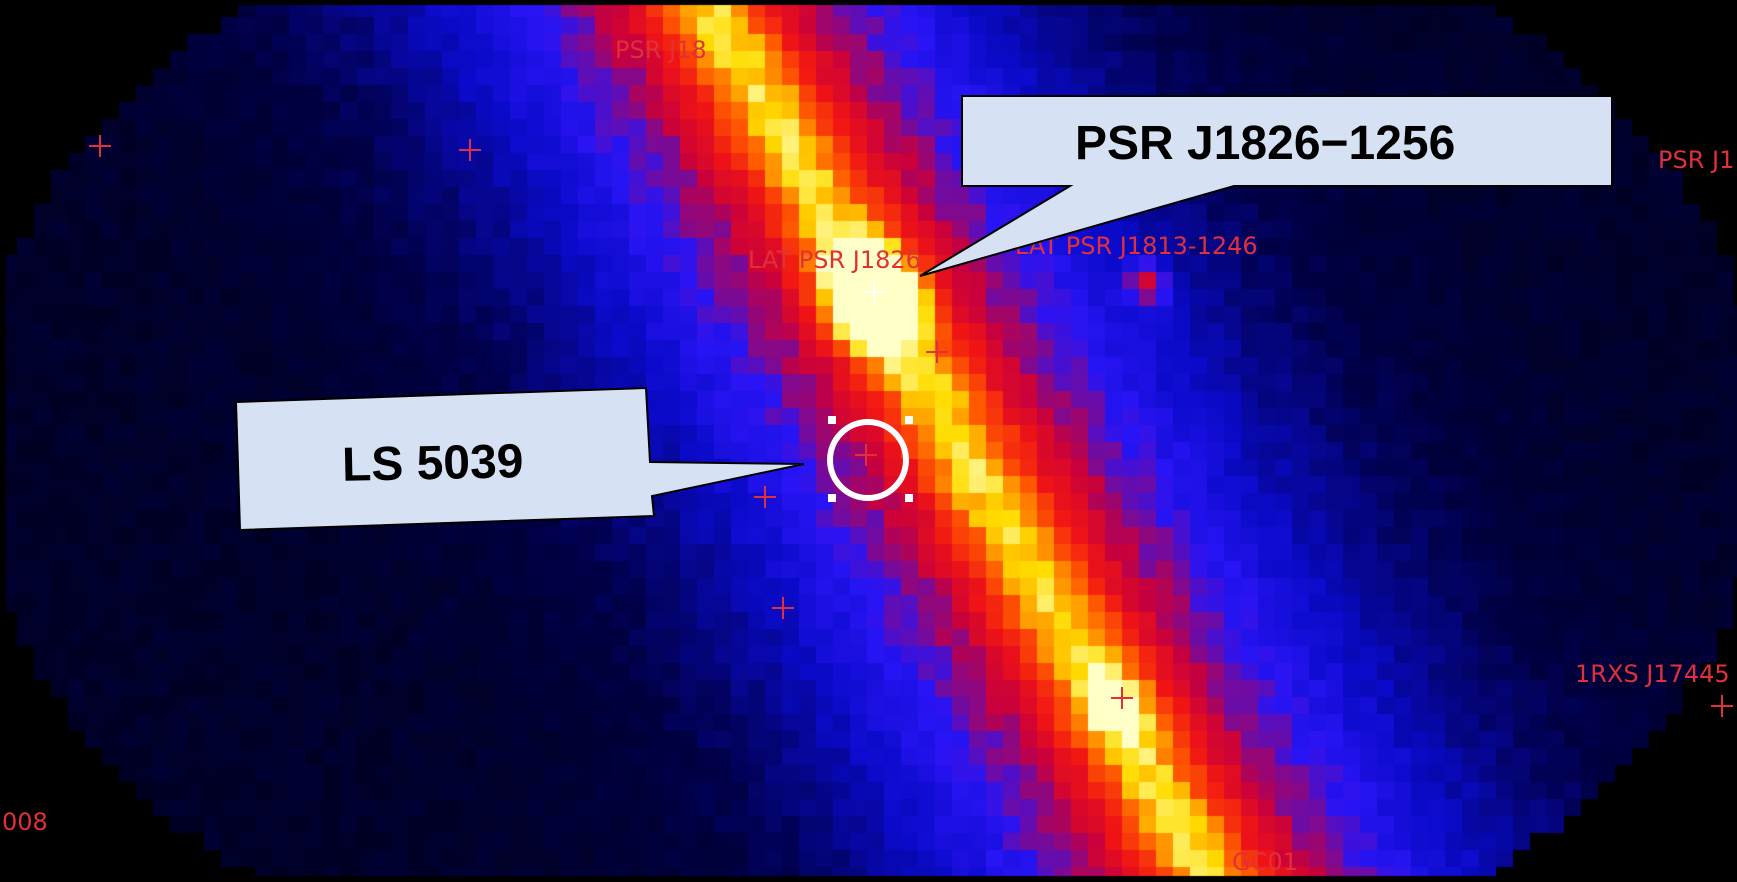 The width and height of the screenshot is (1737, 882). I want to click on binary-callout-box, so click(519, 459).